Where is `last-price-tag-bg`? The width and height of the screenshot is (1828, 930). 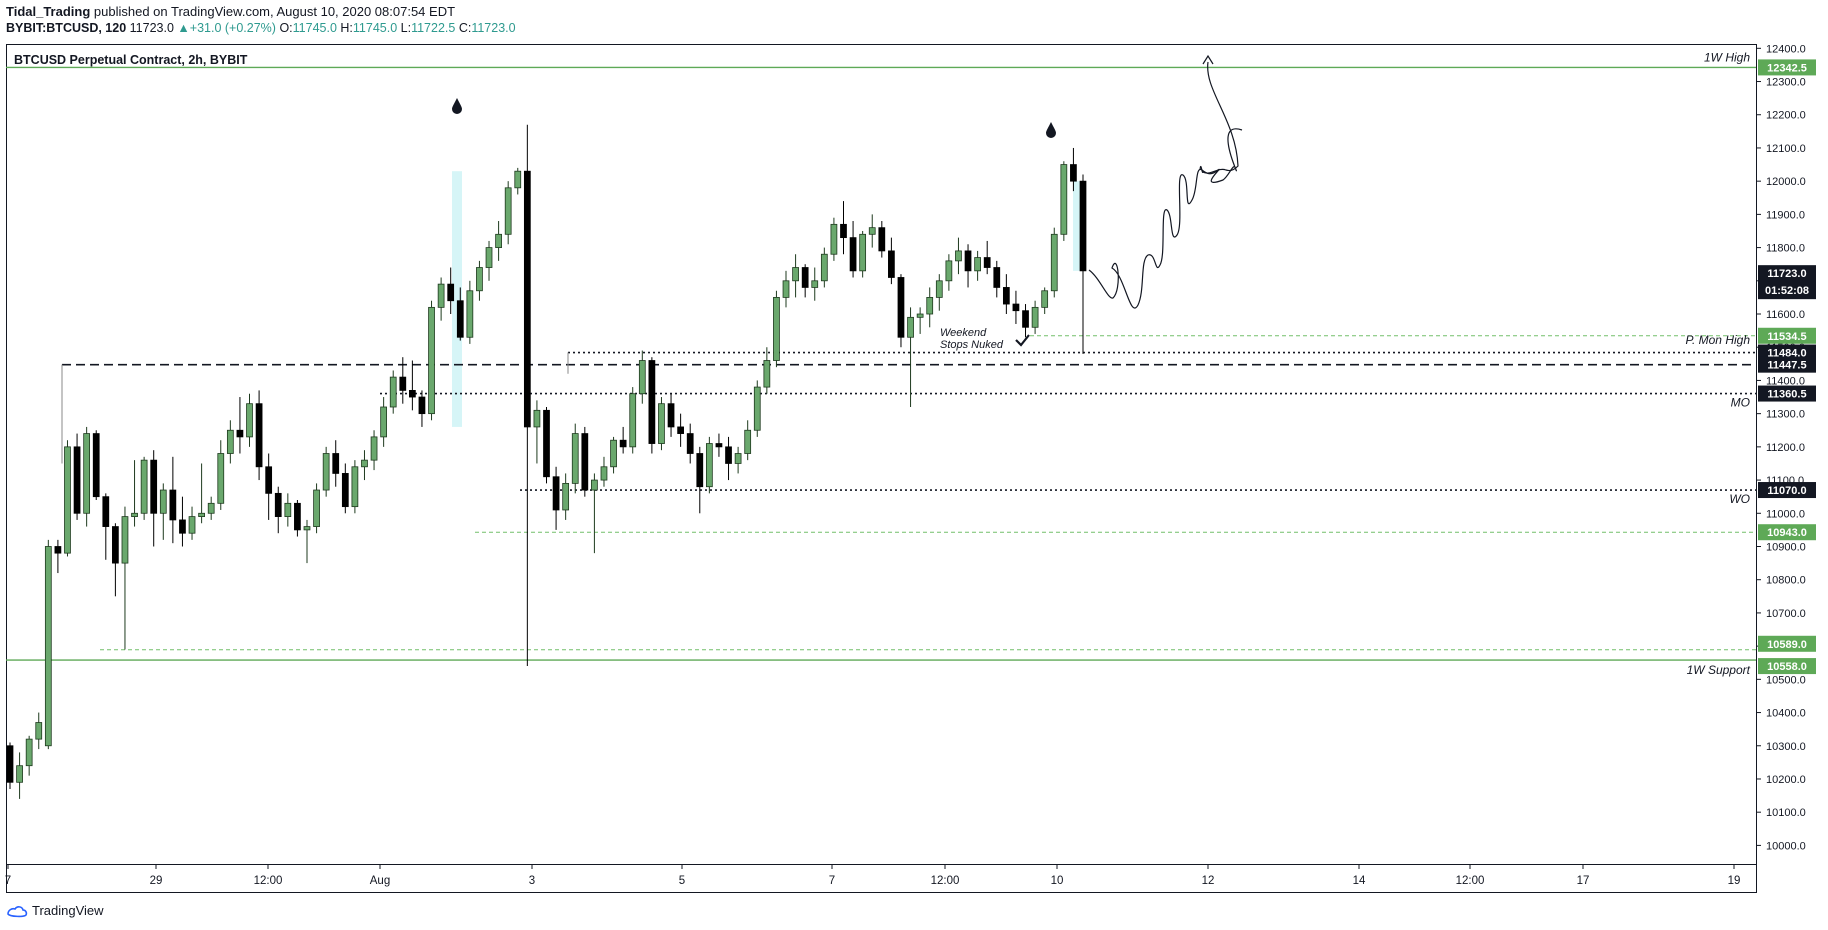
last-price-tag-bg is located at coordinates (1787, 282).